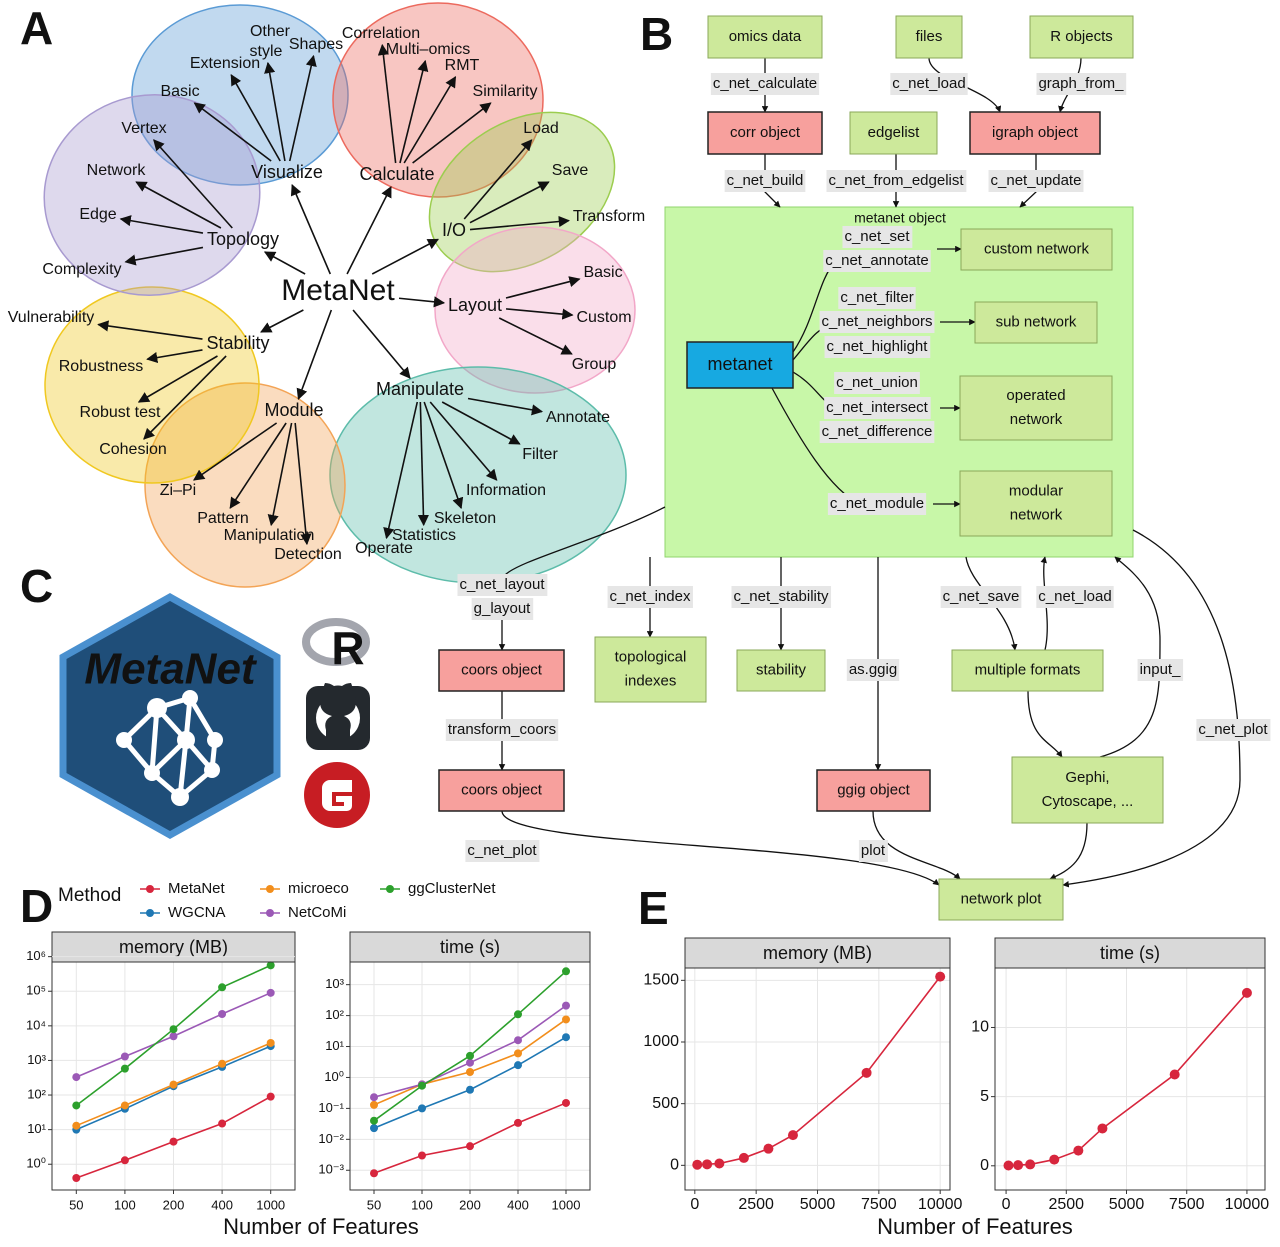 Image resolution: width=1280 pixels, height=1247 pixels. I want to click on item-label: Manipulation, so click(269, 535).